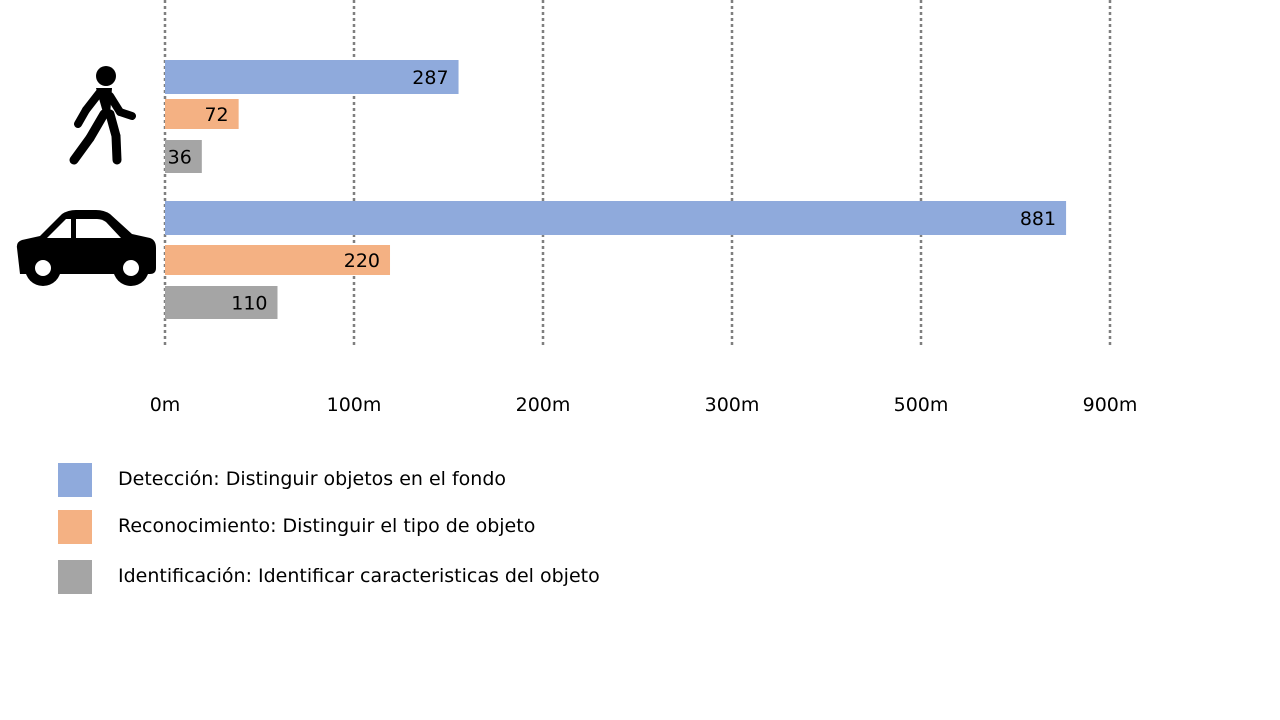  I want to click on x-tick-label: 200m, so click(543, 405).